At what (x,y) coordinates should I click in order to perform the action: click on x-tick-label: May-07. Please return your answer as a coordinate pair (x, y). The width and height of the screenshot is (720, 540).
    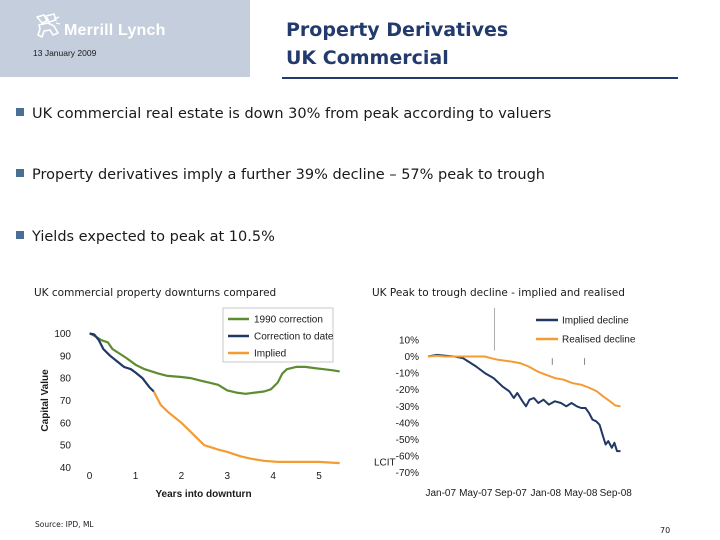
    Looking at the image, I should click on (476, 493).